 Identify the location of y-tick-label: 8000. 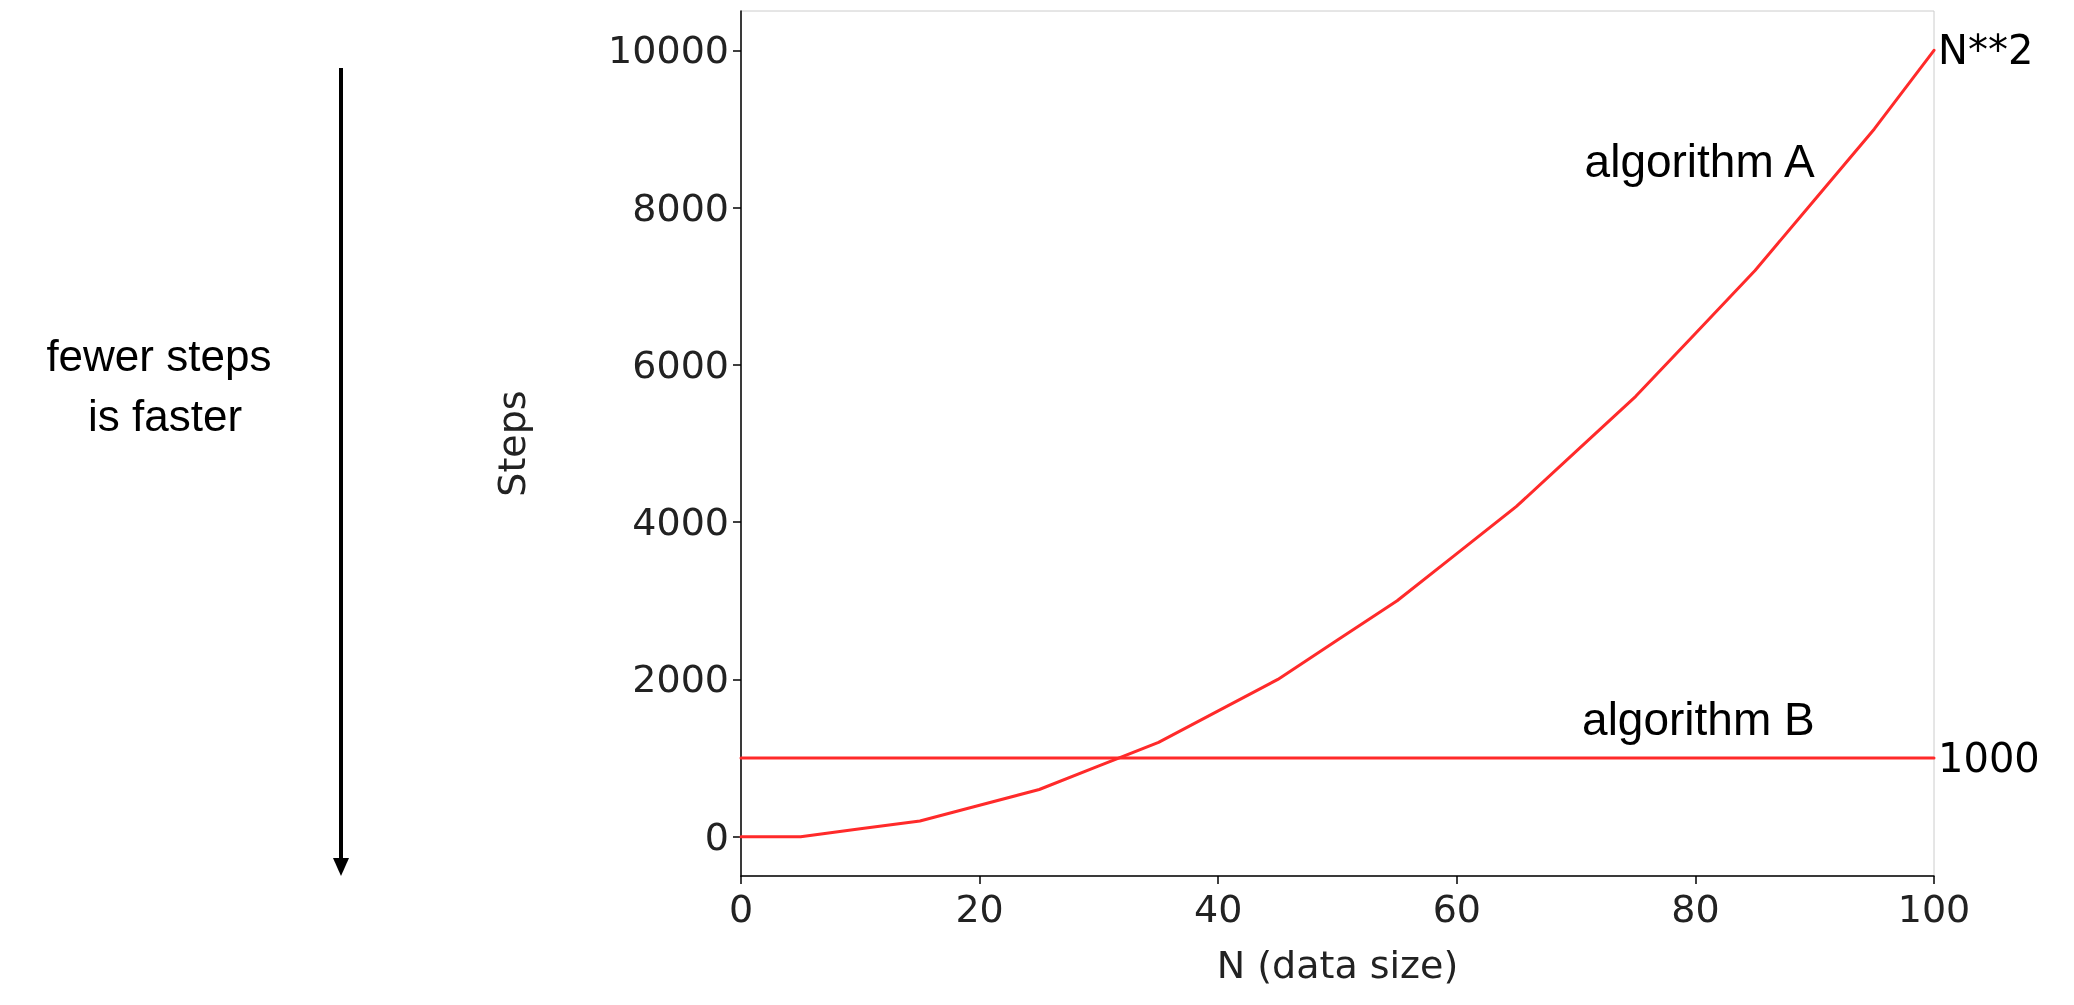
(680, 207).